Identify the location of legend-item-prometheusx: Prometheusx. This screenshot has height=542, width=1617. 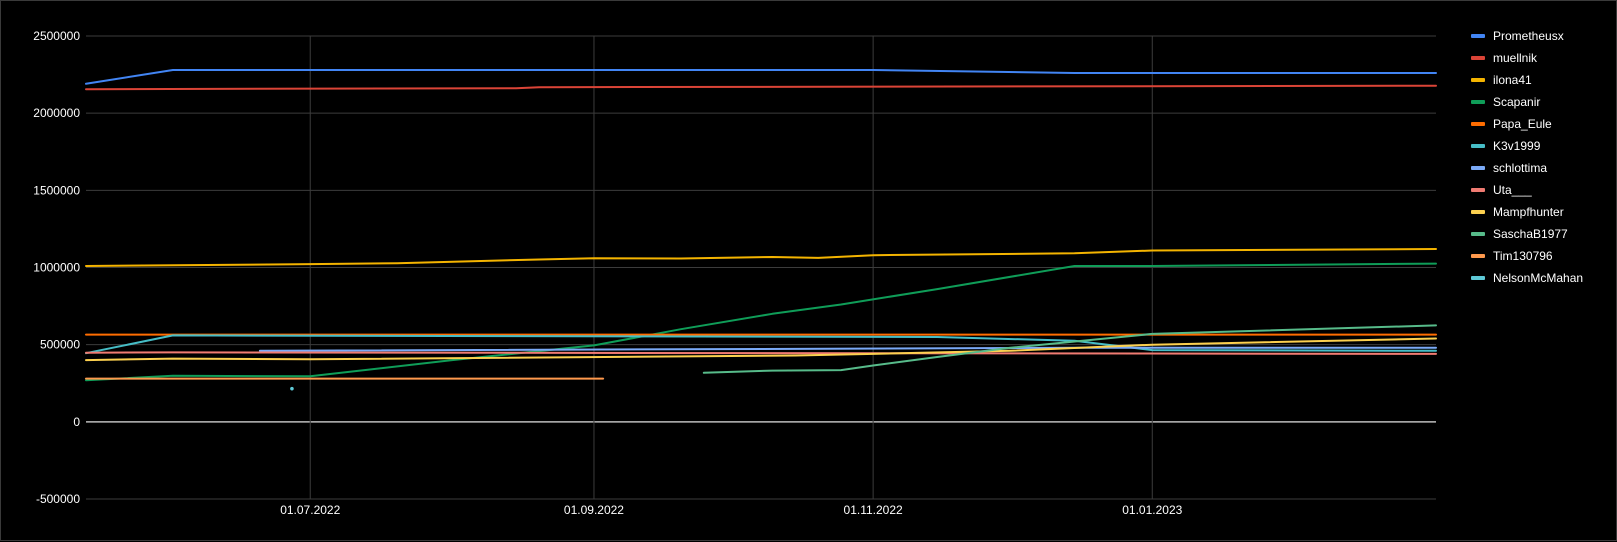
(1517, 36).